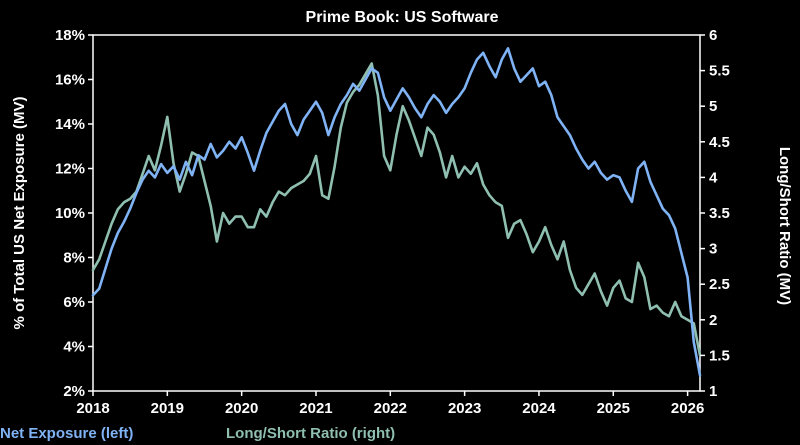 This screenshot has width=800, height=445. Describe the element at coordinates (713, 249) in the screenshot. I see `right-tick-label: 3` at that location.